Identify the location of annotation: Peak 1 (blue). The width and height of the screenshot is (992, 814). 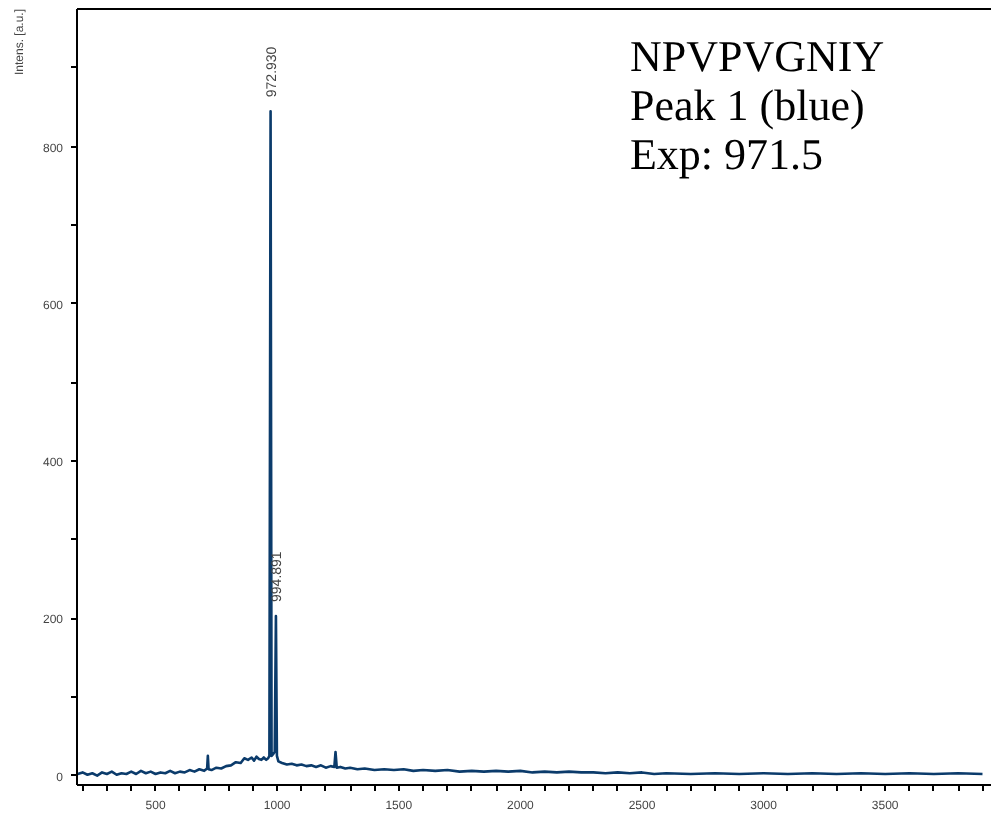
(747, 105).